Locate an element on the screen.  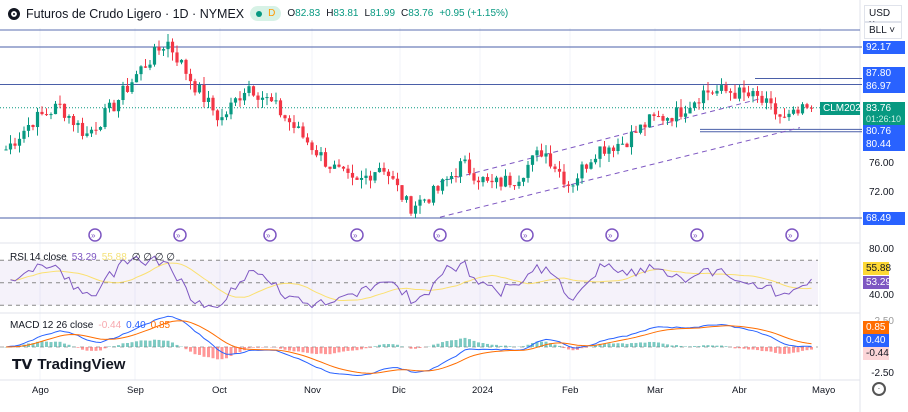
rsi-legend: RSI 14 close 53.29 55.88 ∅ ∅ ∅ ∅ is located at coordinates (92, 257).